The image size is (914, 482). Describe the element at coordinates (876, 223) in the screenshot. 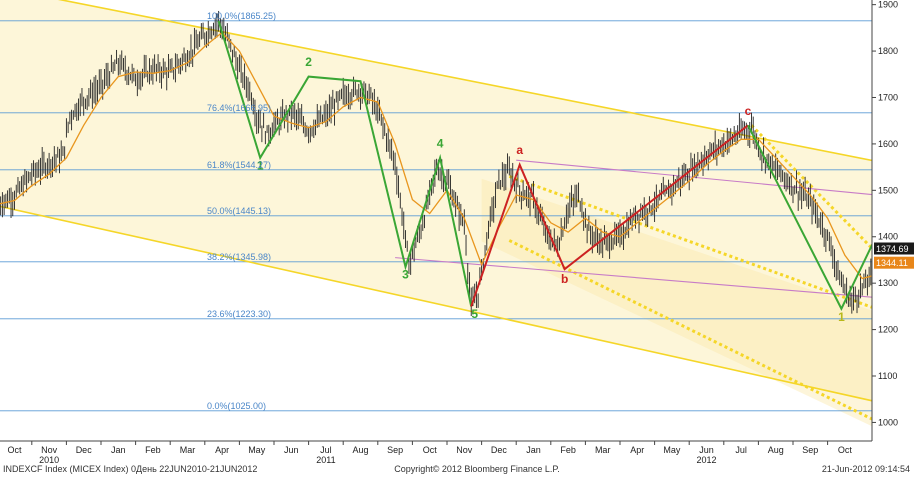

I see `wave-label-9: 2` at that location.